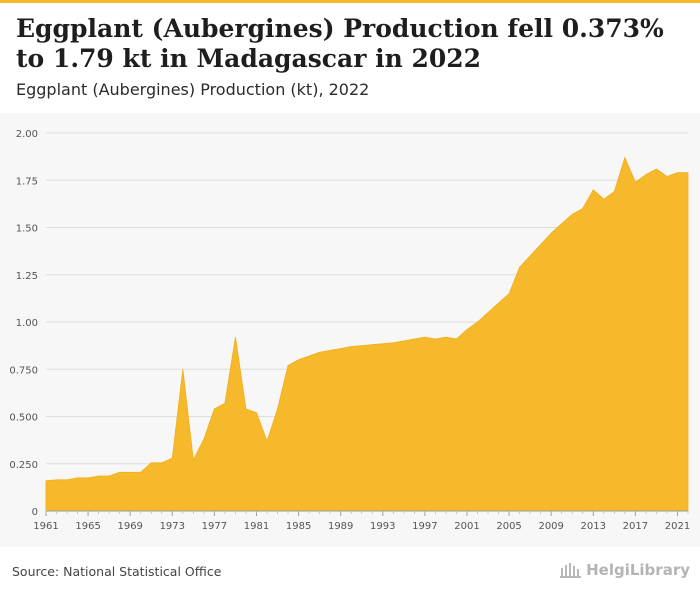 The height and width of the screenshot is (596, 700). What do you see at coordinates (27, 229) in the screenshot?
I see `y-tick-label: 1.50` at bounding box center [27, 229].